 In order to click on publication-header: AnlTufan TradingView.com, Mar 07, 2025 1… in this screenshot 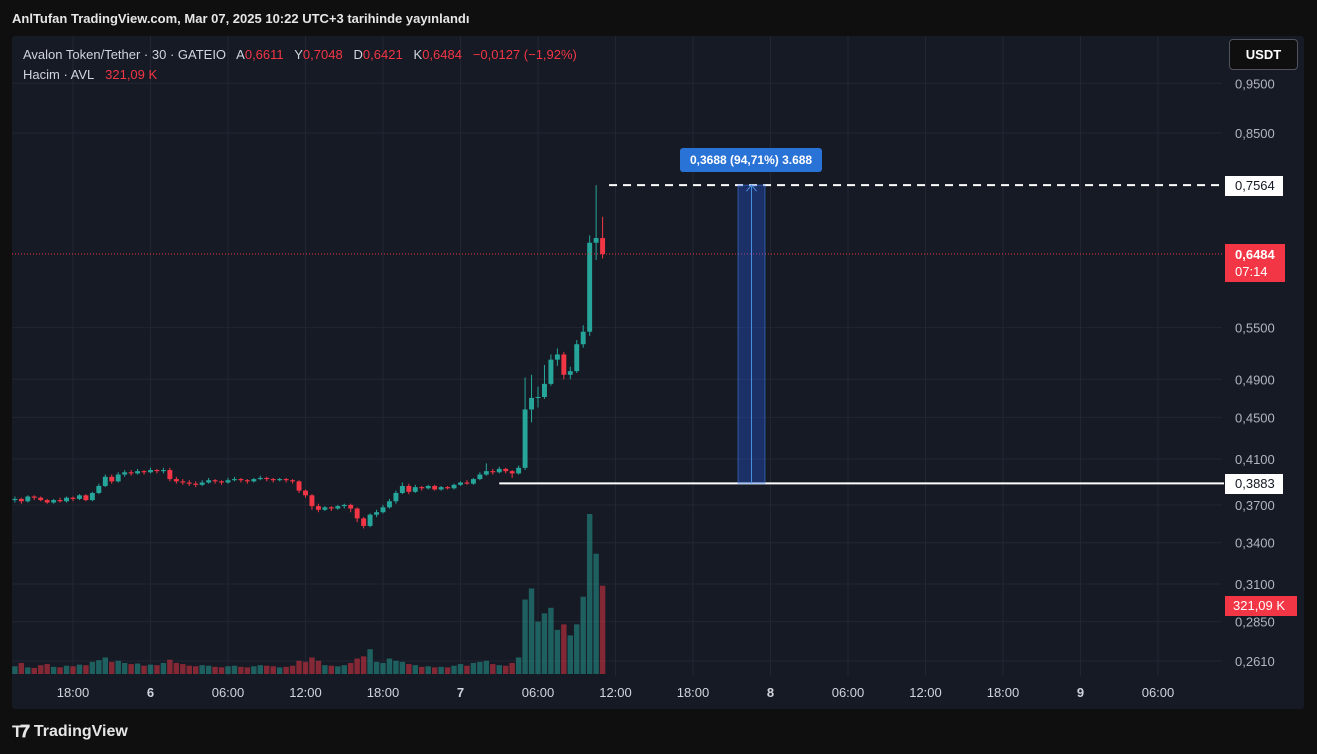, I will do `click(241, 18)`.